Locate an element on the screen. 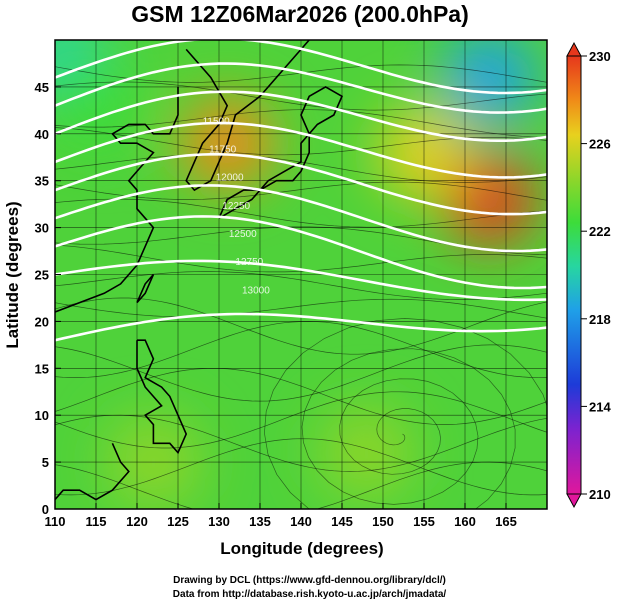 The image size is (619, 605). y-tick-label: 0 is located at coordinates (45, 509).